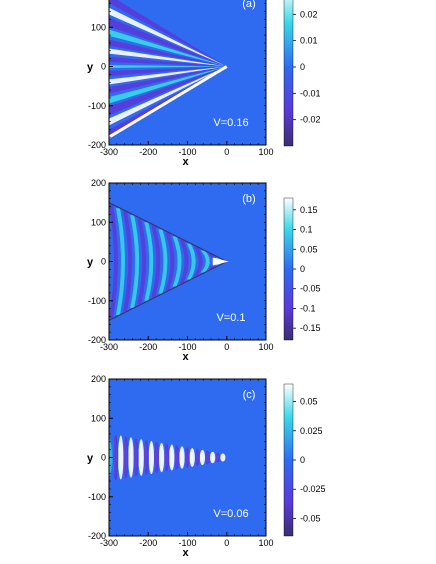  What do you see at coordinates (249, 395) in the screenshot?
I see `panel-label: (c)` at bounding box center [249, 395].